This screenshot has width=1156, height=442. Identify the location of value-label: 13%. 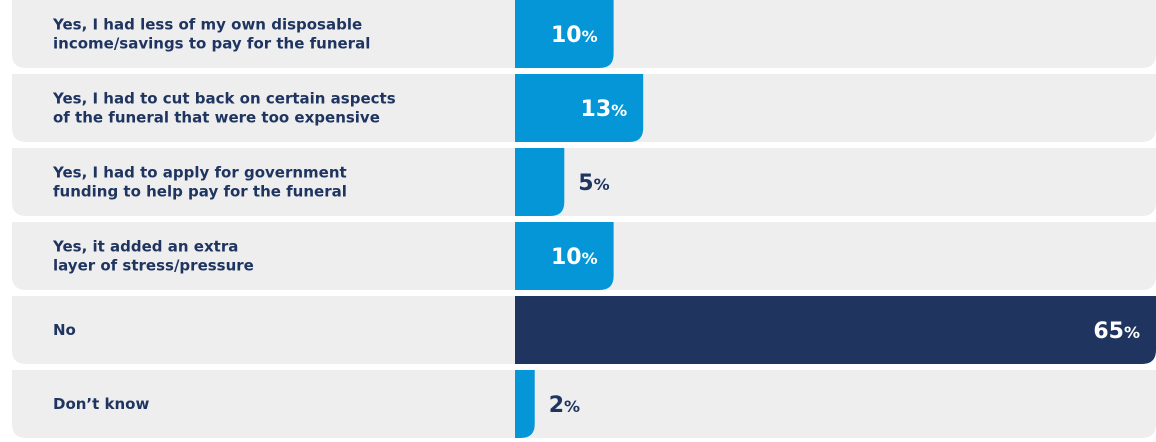
(604, 109).